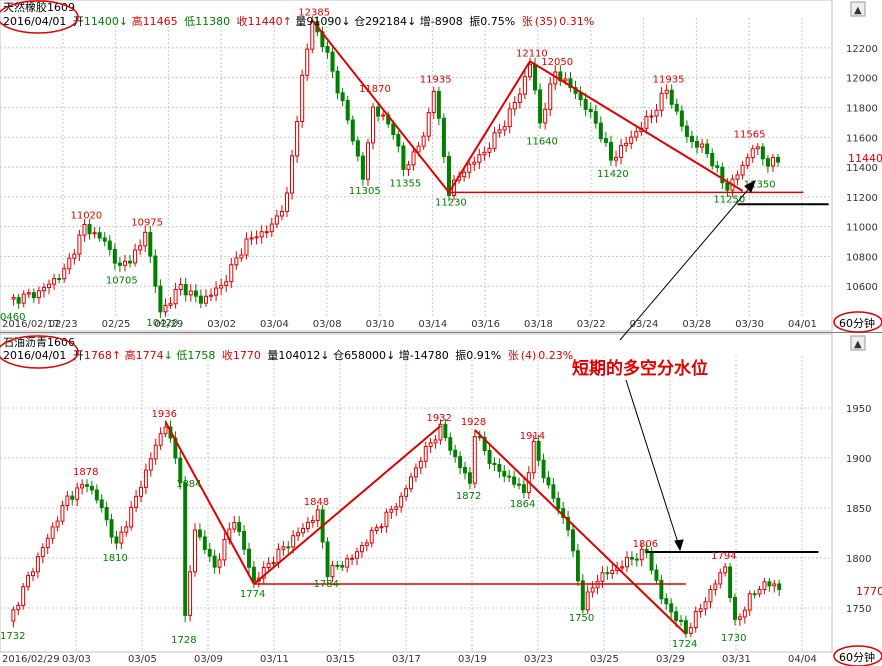  I want to click on top-period-button: 60分钟, so click(857, 323).